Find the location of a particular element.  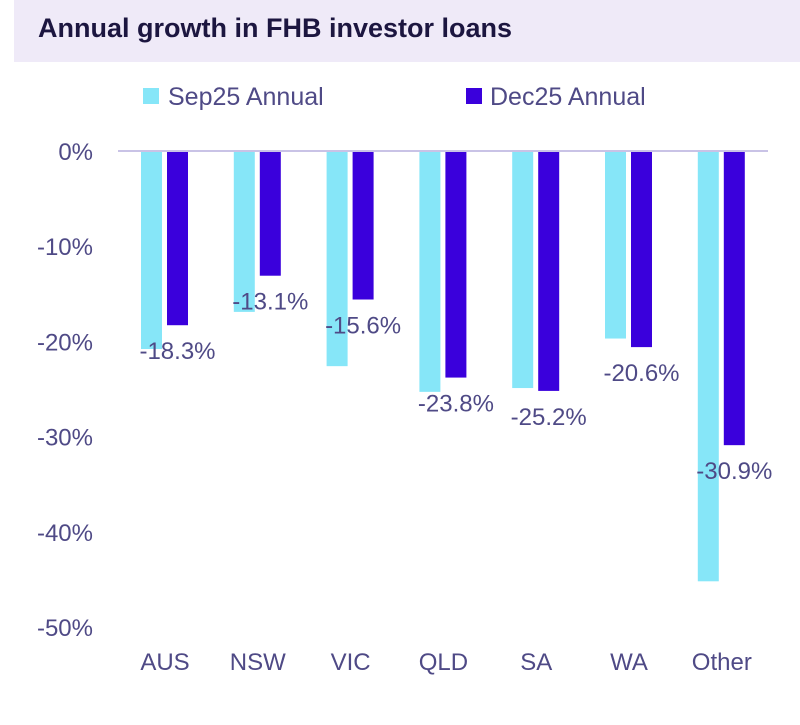

bar-dec25-nsw is located at coordinates (270, 213).